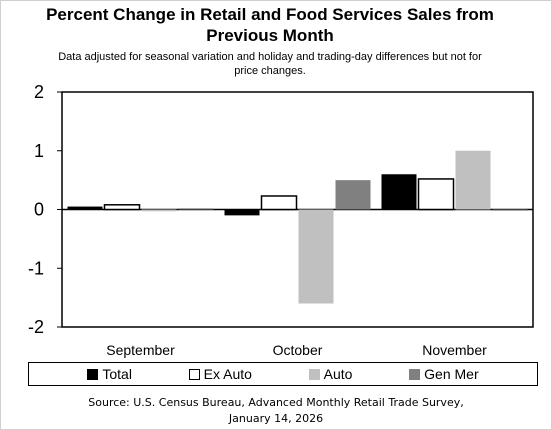 The image size is (552, 430). Describe the element at coordinates (283, 374) in the screenshot. I see `chart-legend: Total Ex Auto Auto Gen Mer` at that location.